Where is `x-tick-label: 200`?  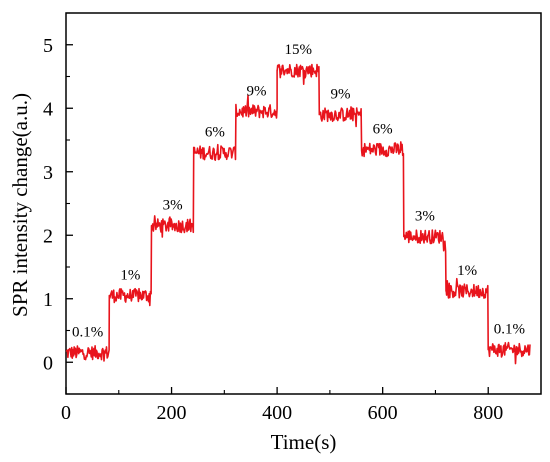
x-tick-label: 200 is located at coordinates (172, 413).